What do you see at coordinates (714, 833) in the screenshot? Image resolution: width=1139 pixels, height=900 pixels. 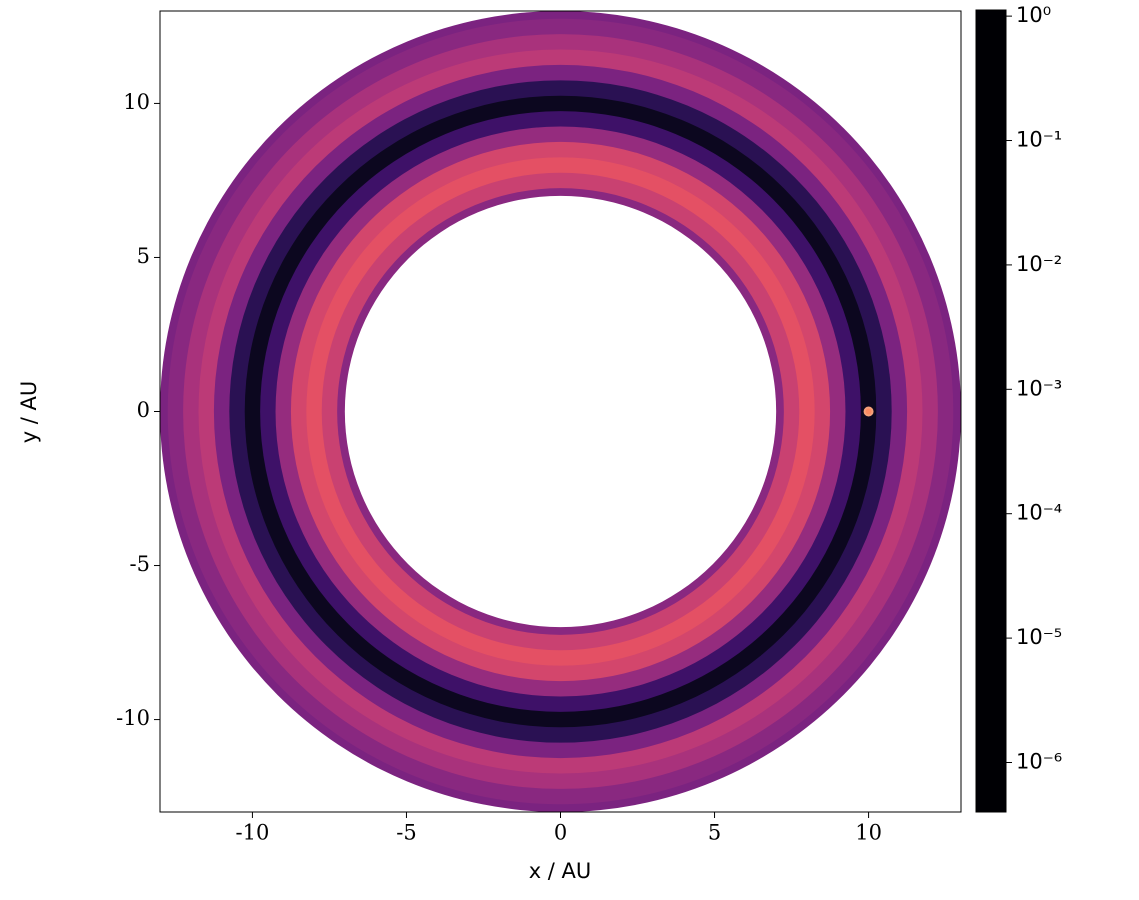 I see `x-tick-label: 5` at bounding box center [714, 833].